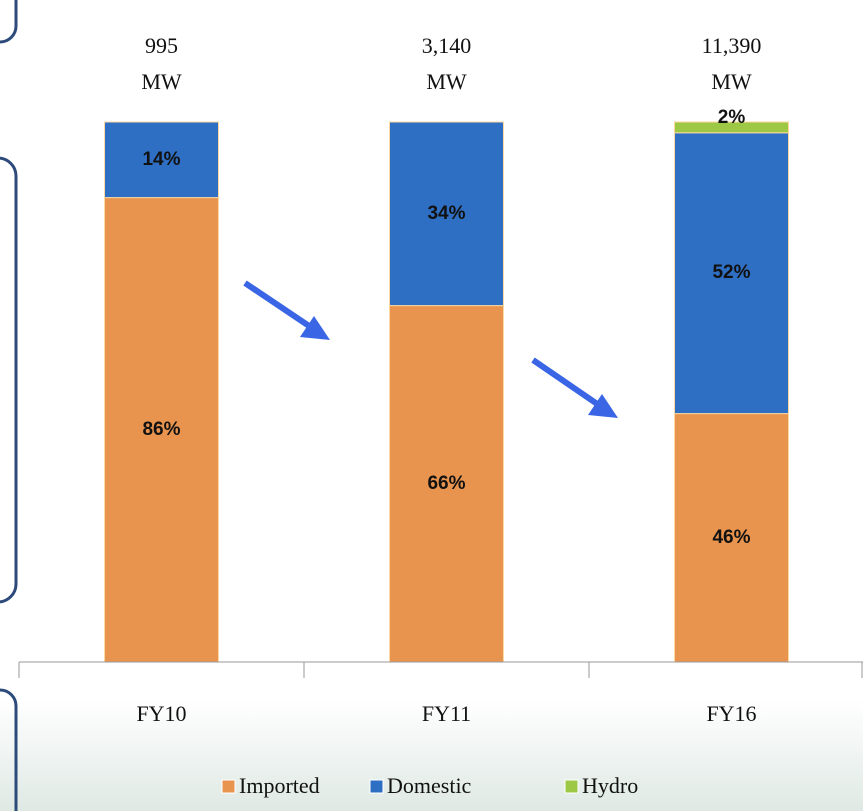 The width and height of the screenshot is (863, 811). I want to click on trend-arrow, so click(430, 349).